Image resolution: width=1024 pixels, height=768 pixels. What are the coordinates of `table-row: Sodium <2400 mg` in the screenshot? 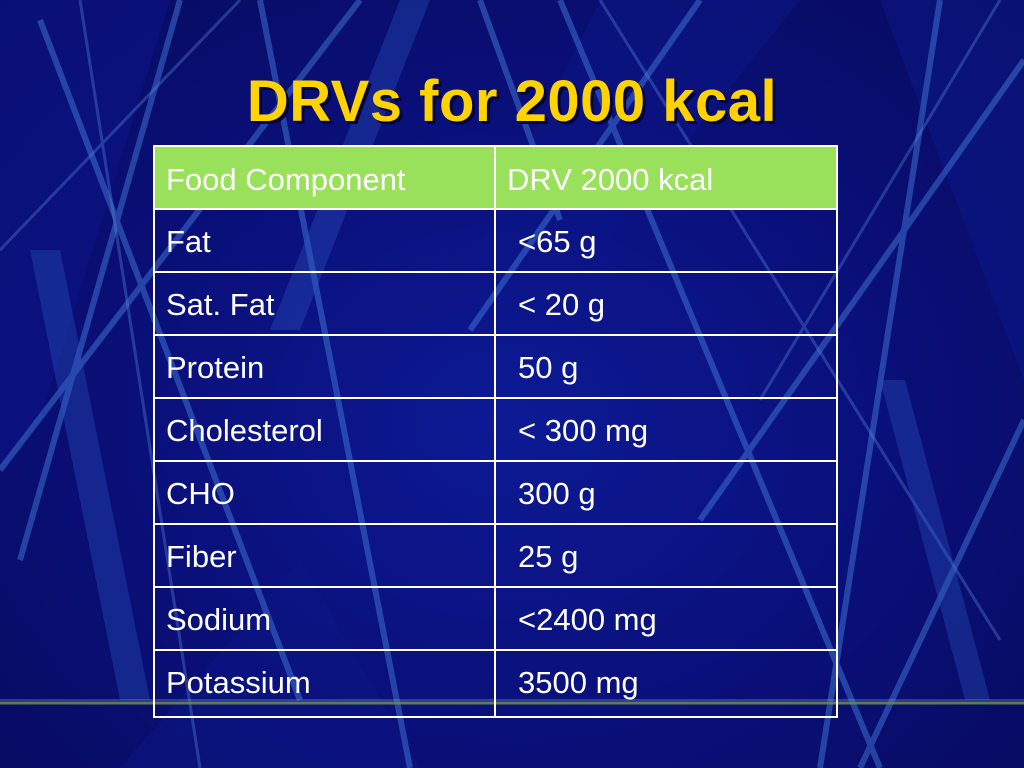 It's located at (495, 618).